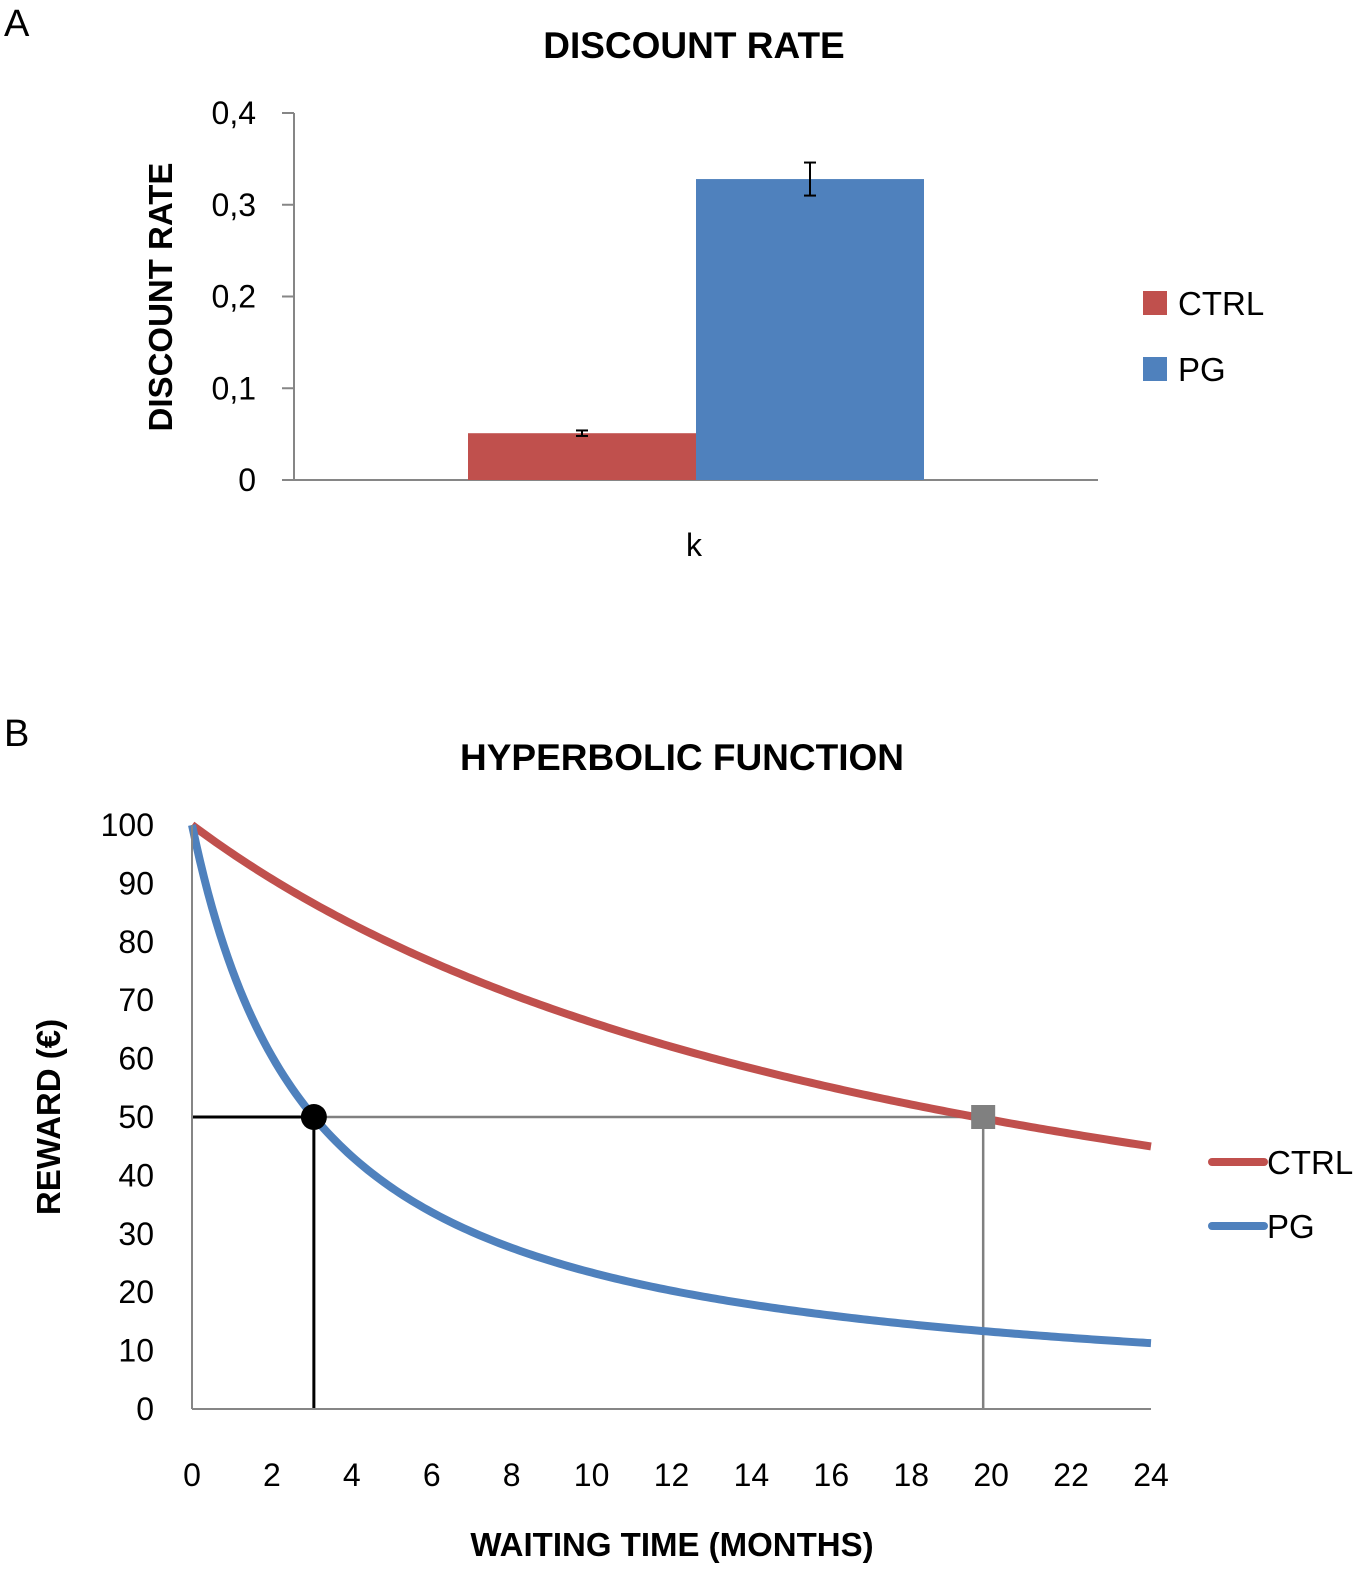  What do you see at coordinates (1071, 1475) in the screenshot?
I see `x-tick-label: 22` at bounding box center [1071, 1475].